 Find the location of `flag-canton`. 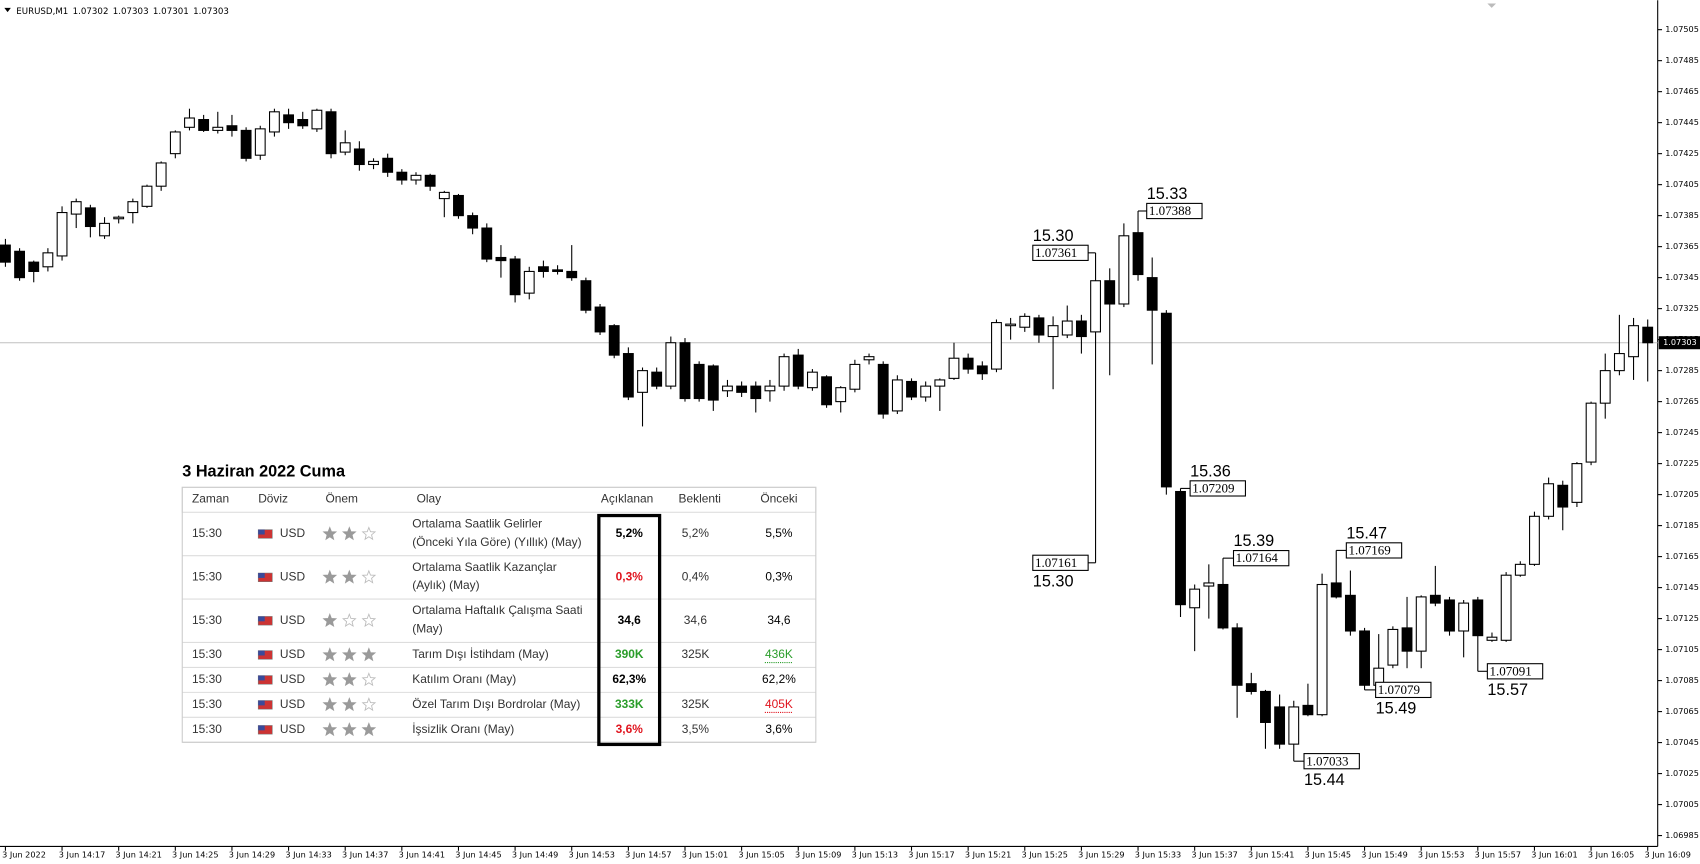

flag-canton is located at coordinates (261, 532).